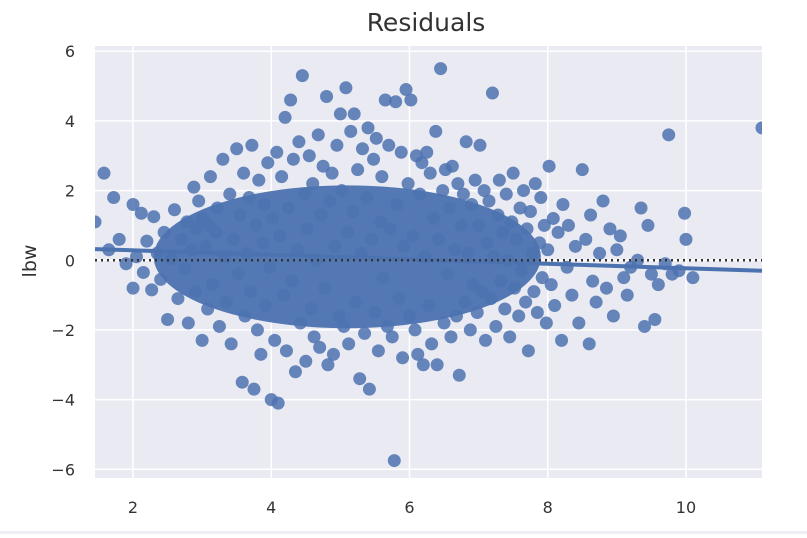 The width and height of the screenshot is (807, 538). Describe the element at coordinates (409, 507) in the screenshot. I see `x-tick-label: 6` at that location.